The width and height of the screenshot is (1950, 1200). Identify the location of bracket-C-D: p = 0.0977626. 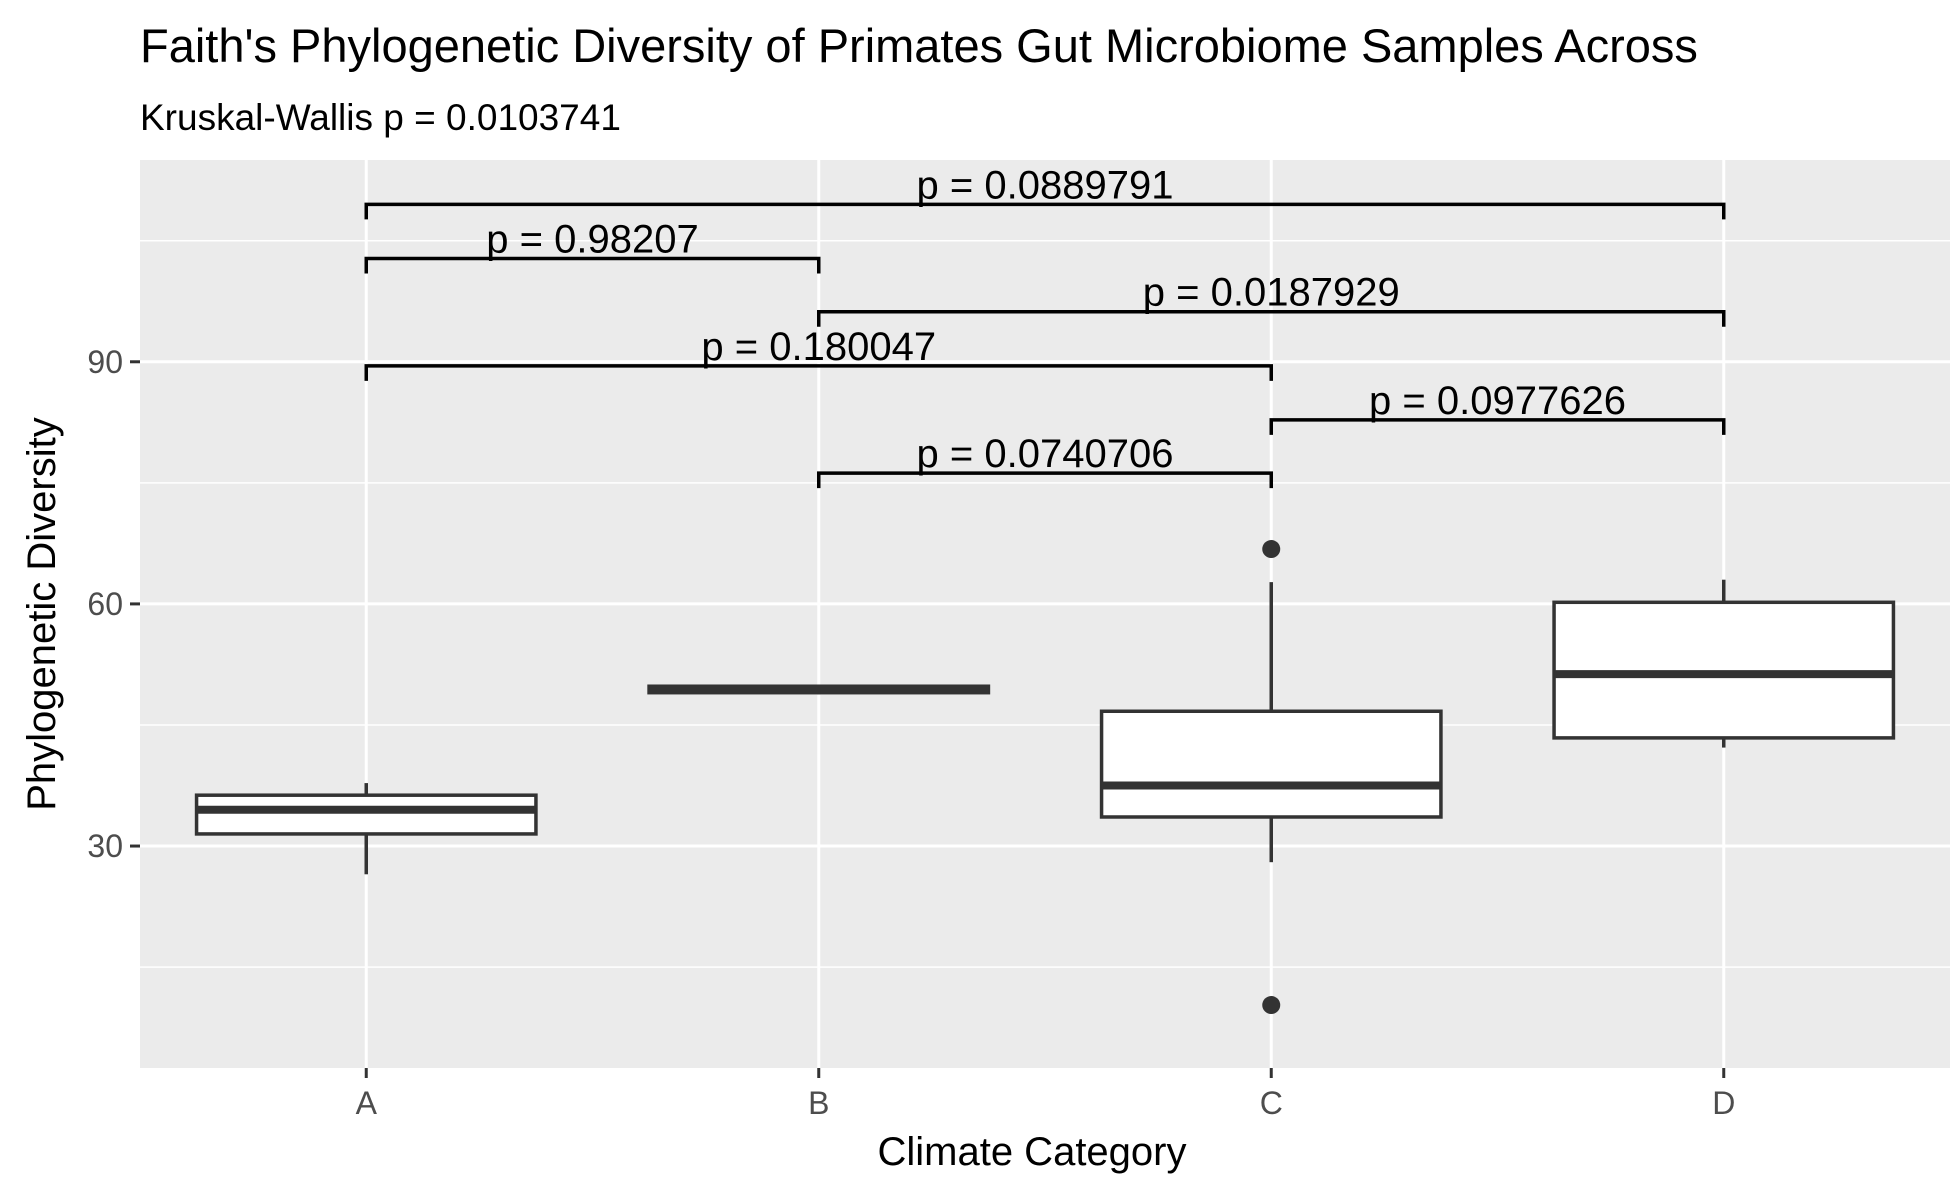
(1497, 407).